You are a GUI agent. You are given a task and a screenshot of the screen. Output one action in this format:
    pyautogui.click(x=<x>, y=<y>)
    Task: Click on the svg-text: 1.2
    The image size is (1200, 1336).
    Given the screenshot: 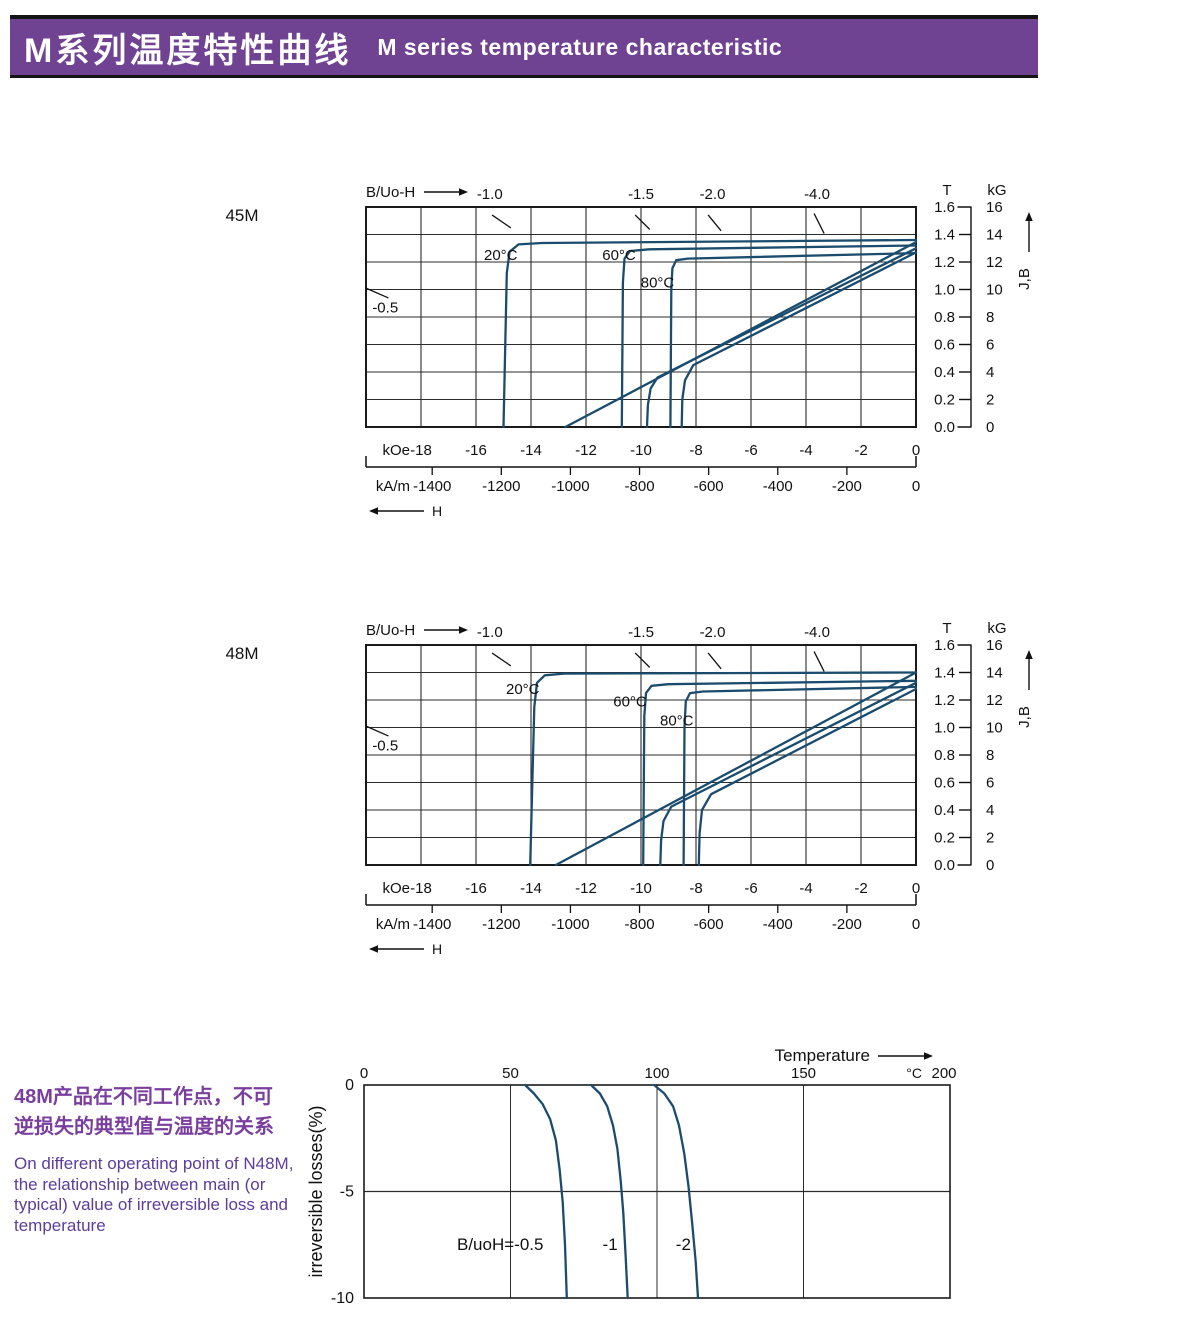 What is the action you would take?
    pyautogui.click(x=944, y=700)
    